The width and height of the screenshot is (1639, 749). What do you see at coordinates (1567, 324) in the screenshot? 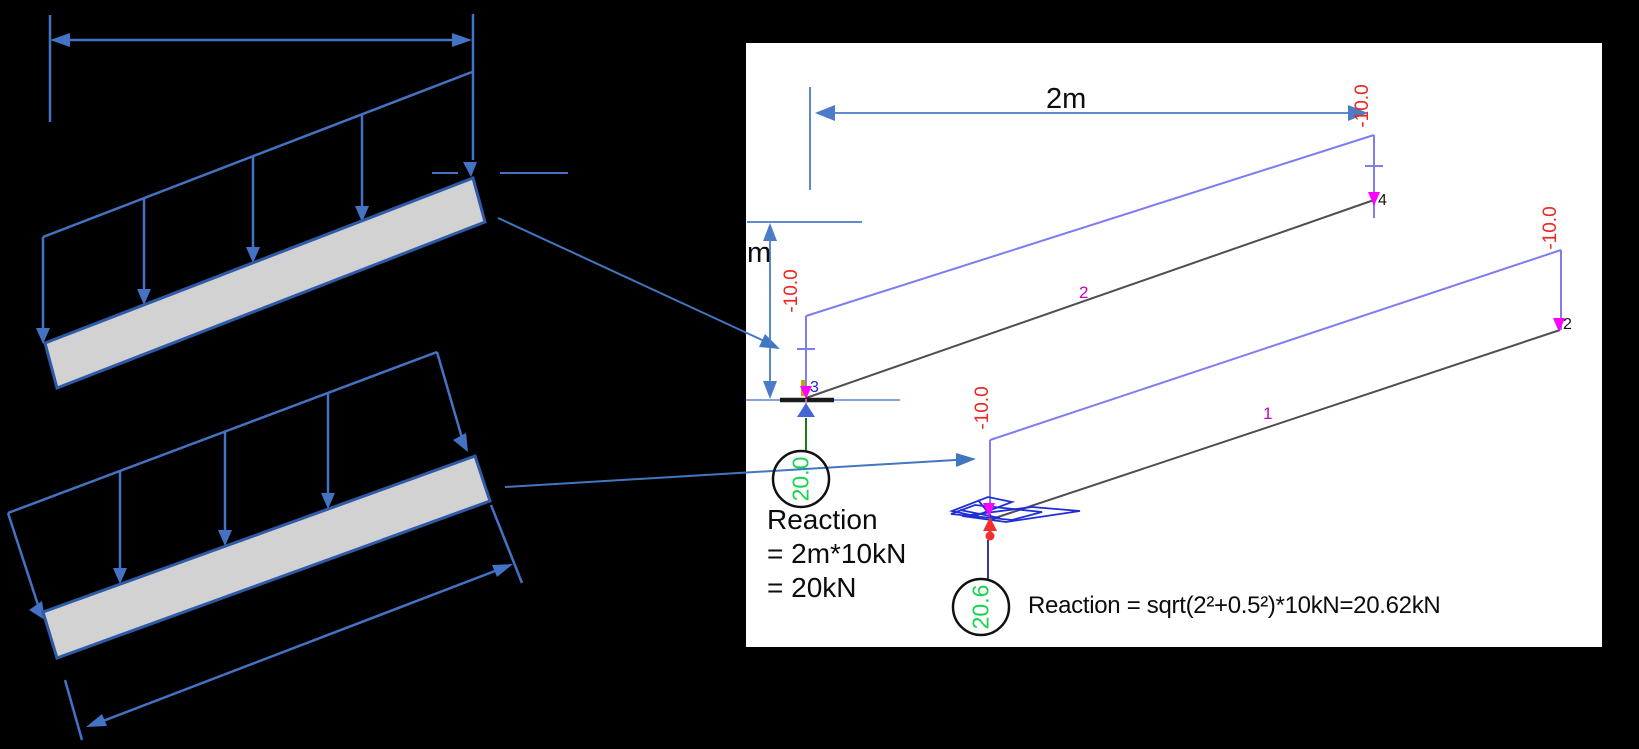
I see `node-label-2: 2` at bounding box center [1567, 324].